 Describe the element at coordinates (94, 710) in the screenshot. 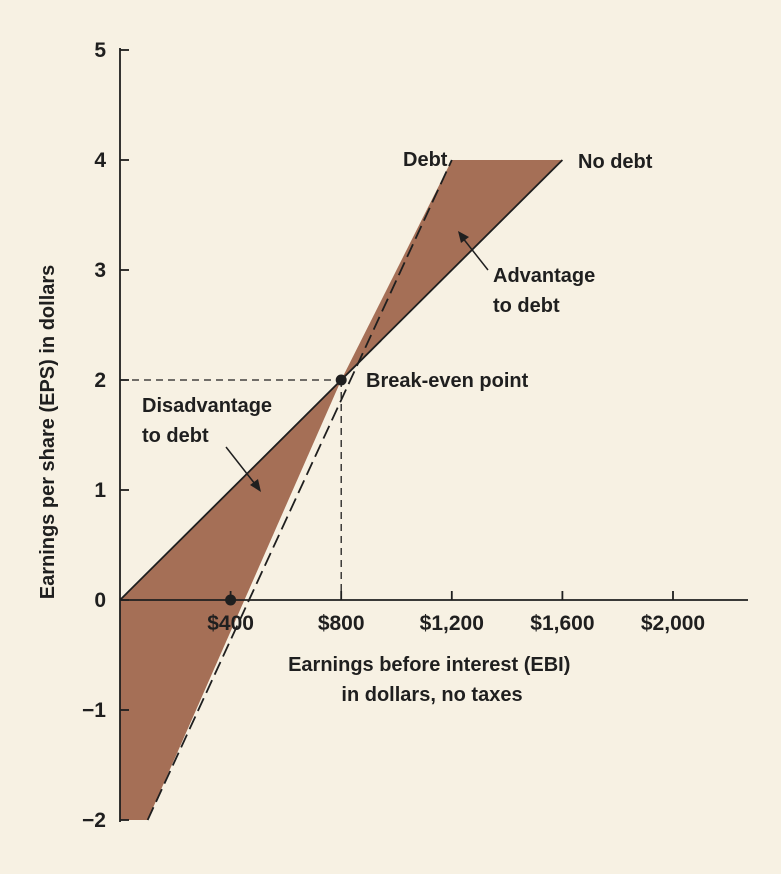

I see `y-tick-label: −1` at that location.